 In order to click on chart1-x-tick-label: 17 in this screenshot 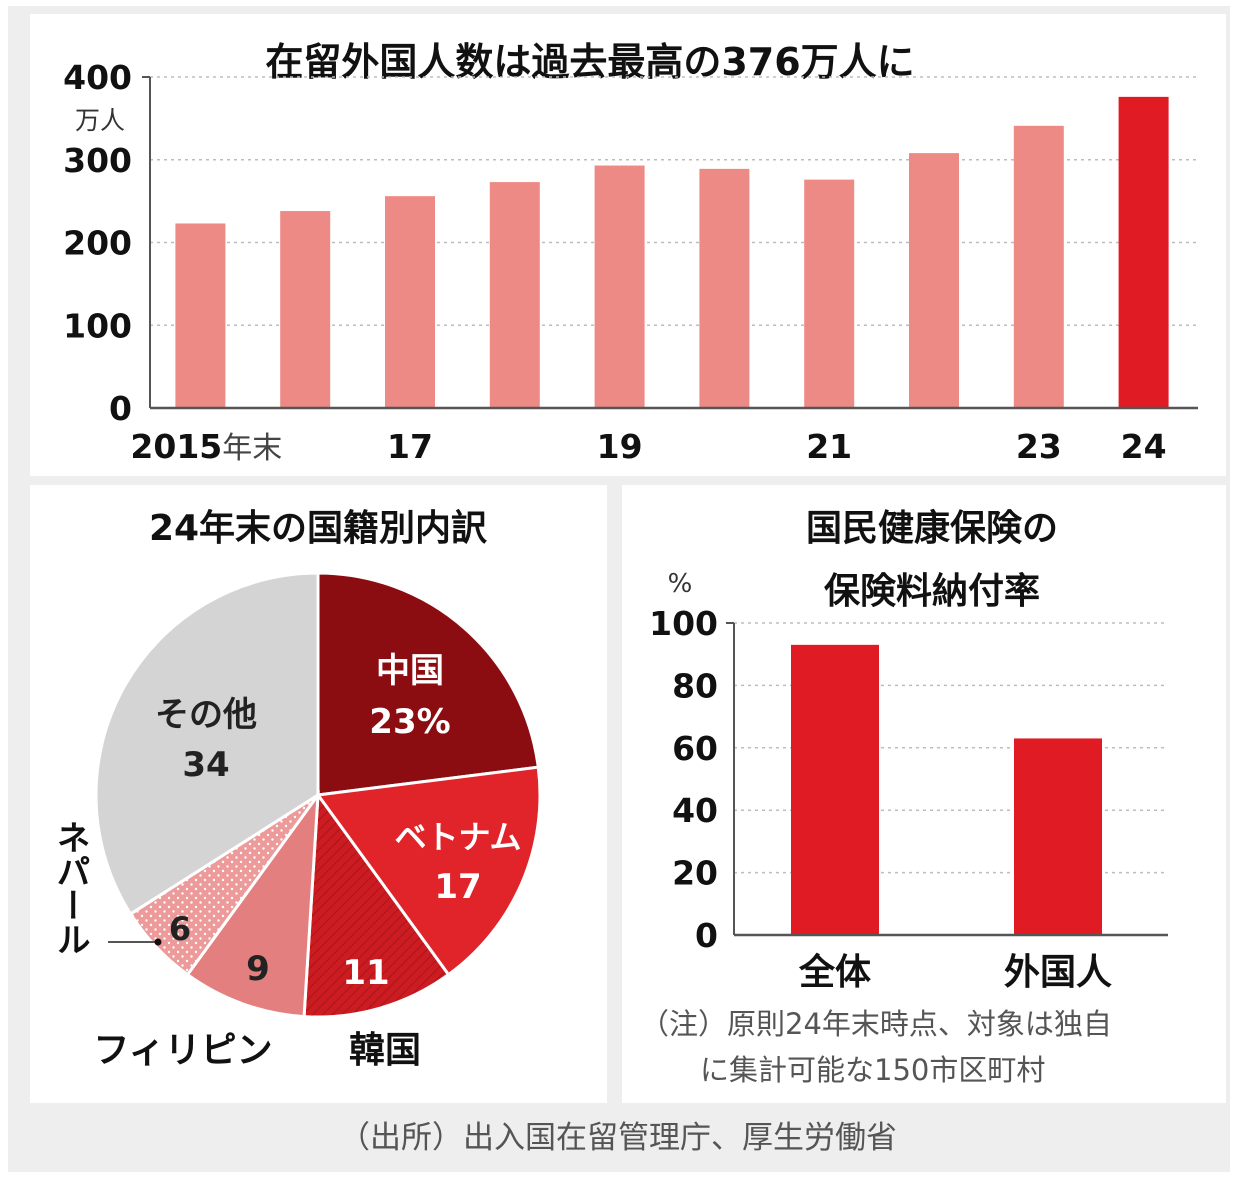, I will do `click(410, 446)`.